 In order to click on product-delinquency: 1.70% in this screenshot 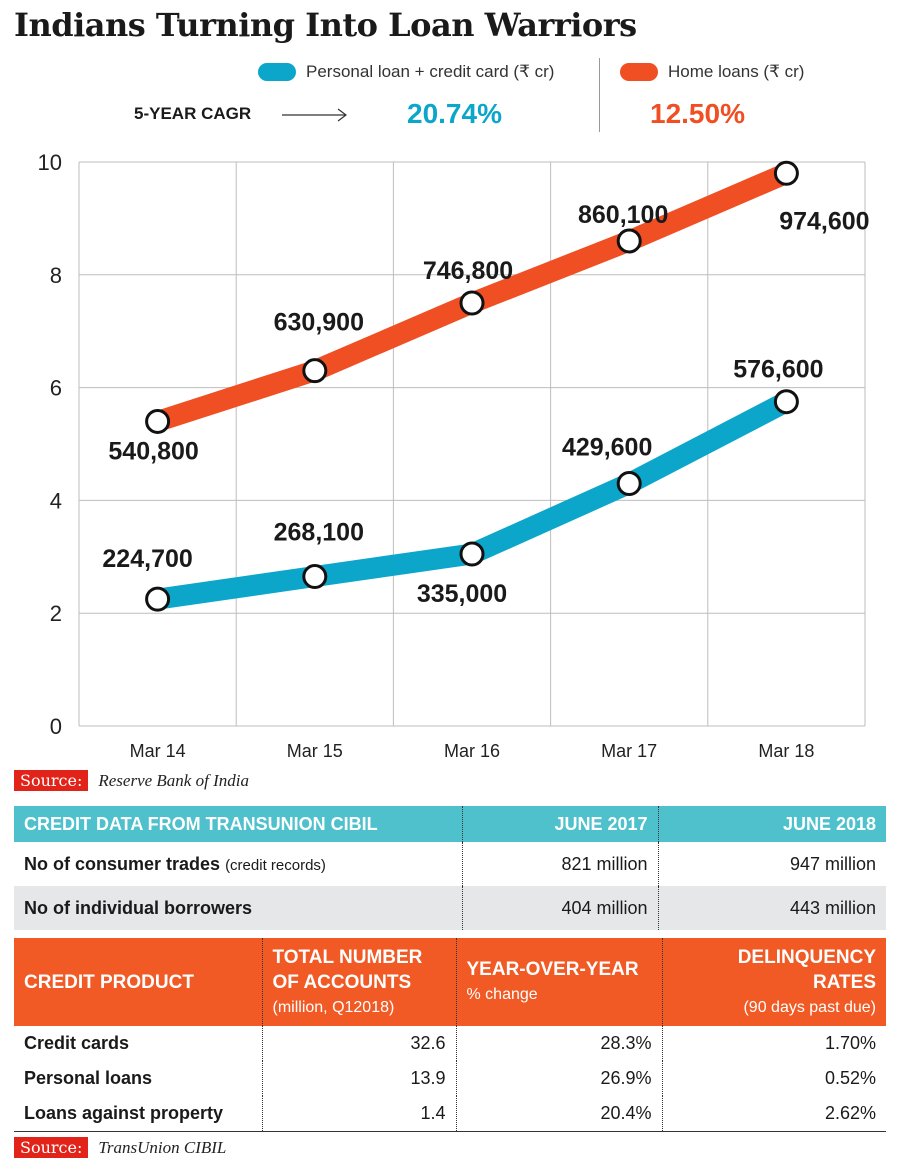, I will do `click(773, 1043)`.